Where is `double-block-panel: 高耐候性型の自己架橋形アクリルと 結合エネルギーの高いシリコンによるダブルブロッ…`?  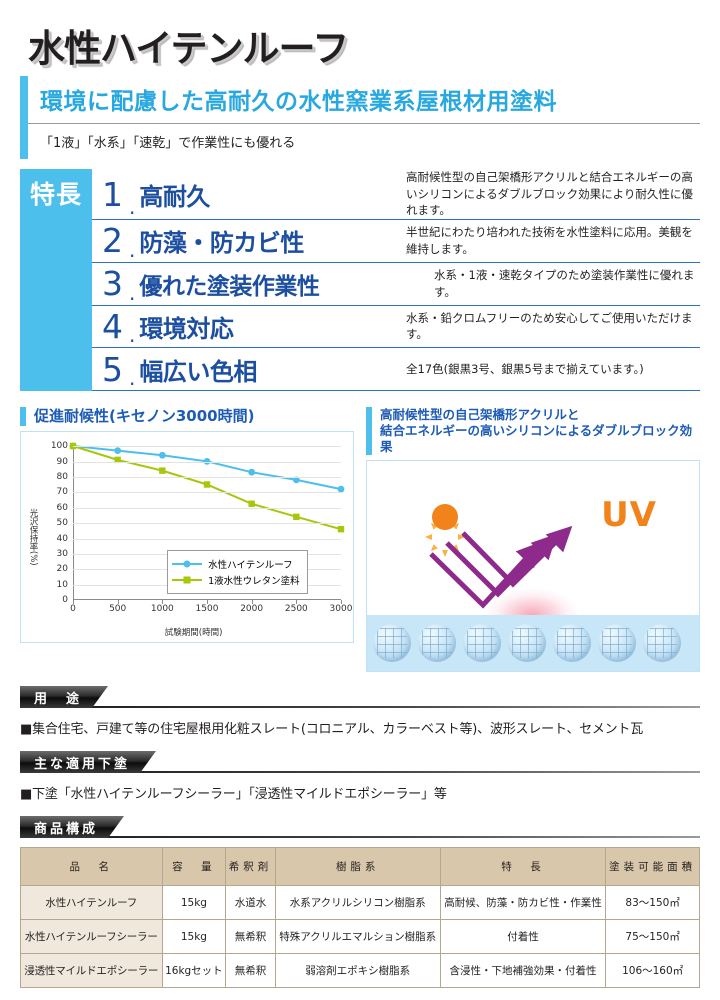
double-block-panel: 高耐候性型の自己架橋形アクリルと 結合エネルギーの高いシリコンによるダブルブロッ… is located at coordinates (533, 539).